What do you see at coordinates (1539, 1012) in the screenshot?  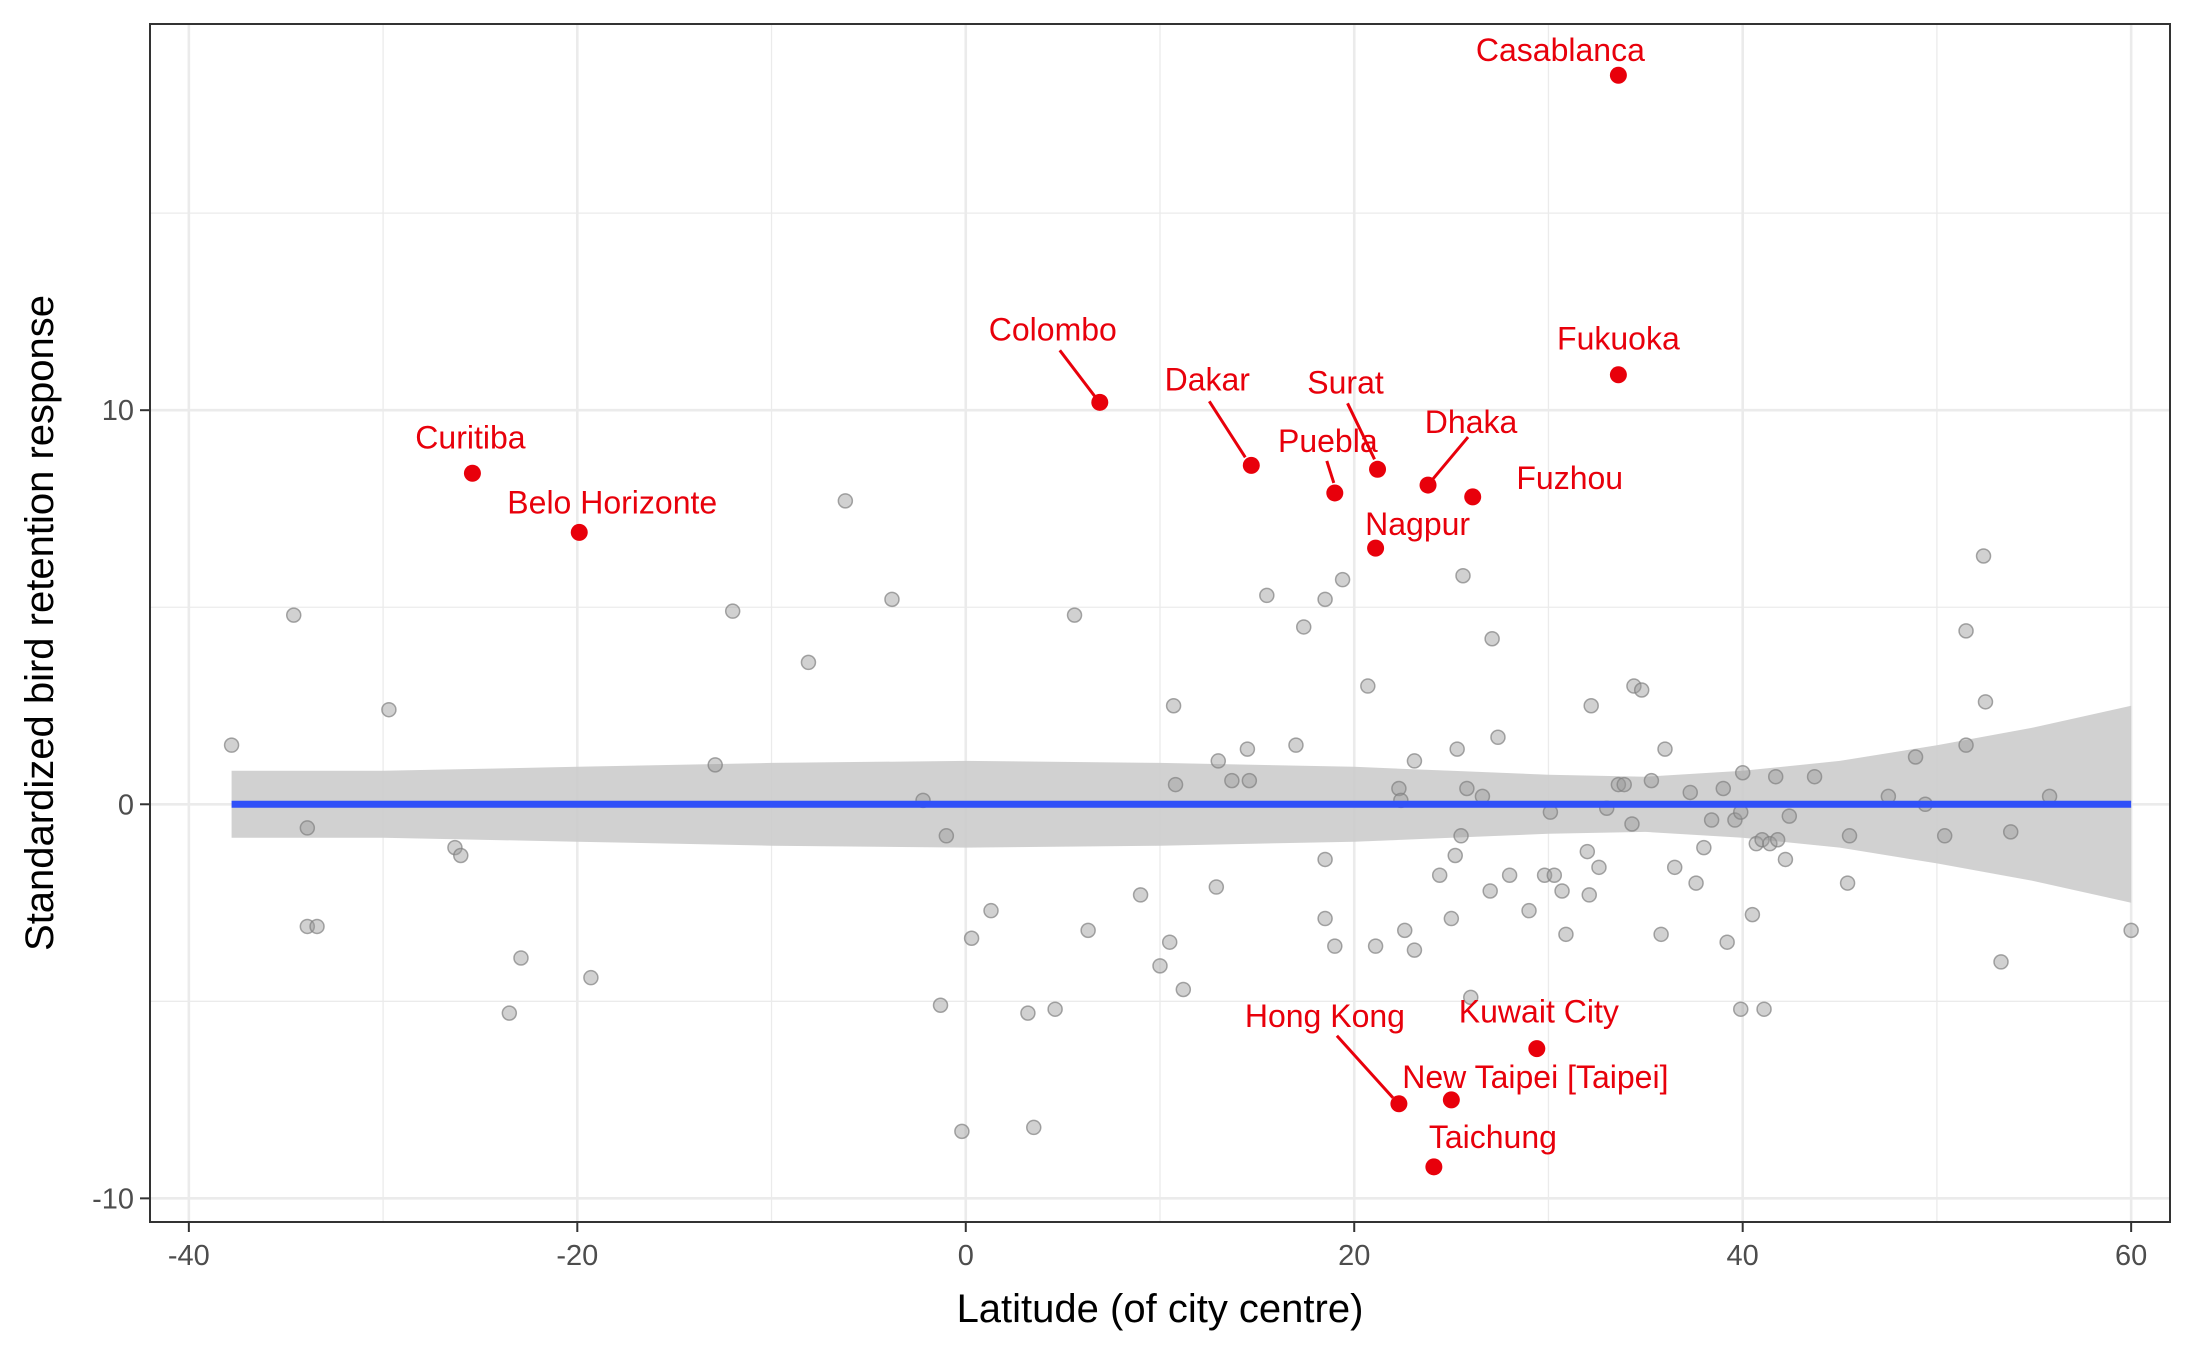 I see `city-label: Kuwait City` at bounding box center [1539, 1012].